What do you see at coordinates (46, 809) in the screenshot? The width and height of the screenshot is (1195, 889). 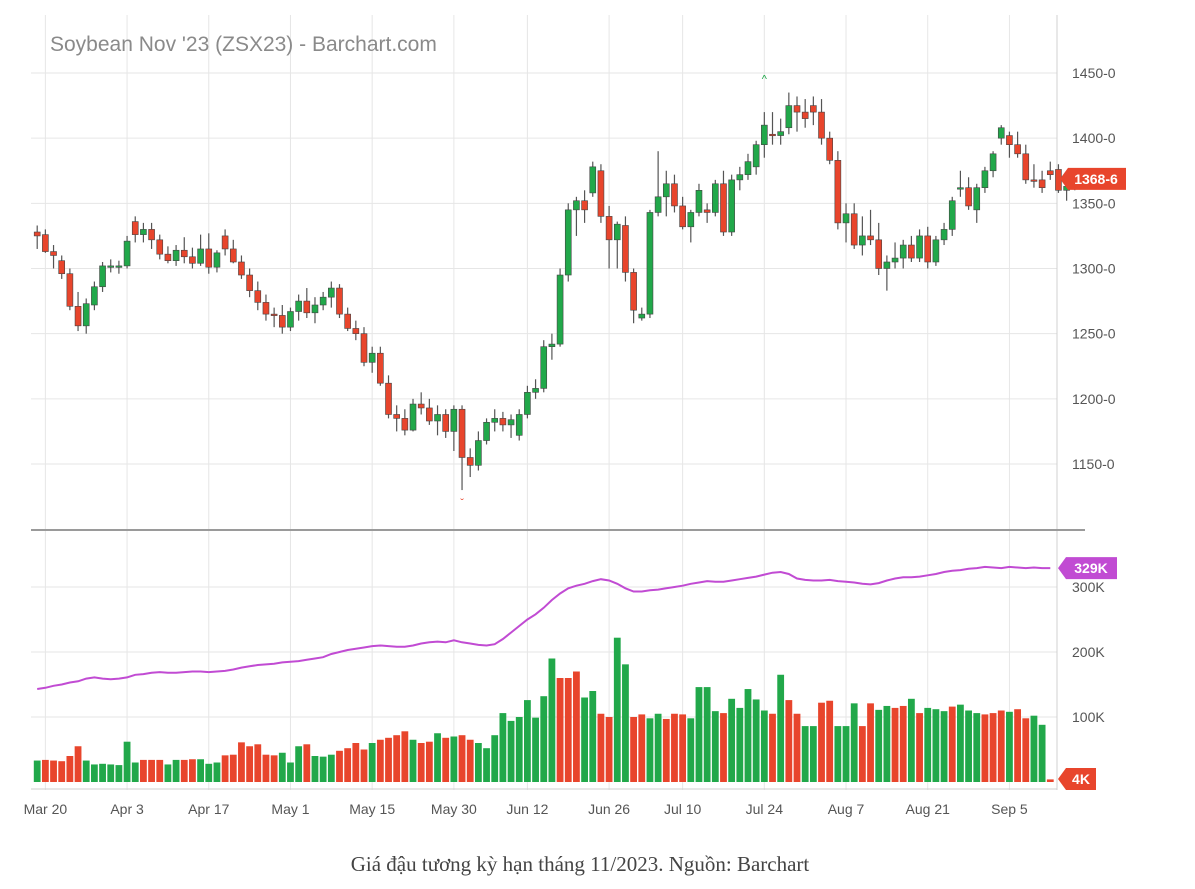 I see `x-tick-label: Mar 20` at bounding box center [46, 809].